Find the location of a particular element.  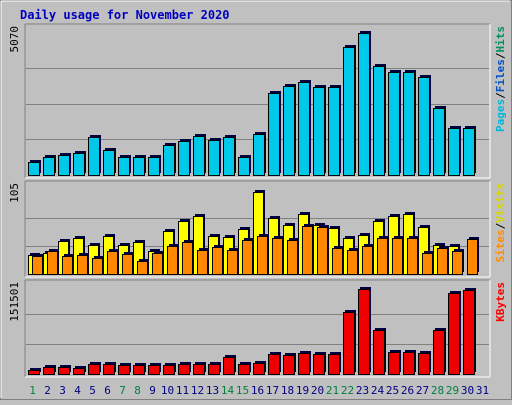

day-label-16: 16 is located at coordinates (257, 390).